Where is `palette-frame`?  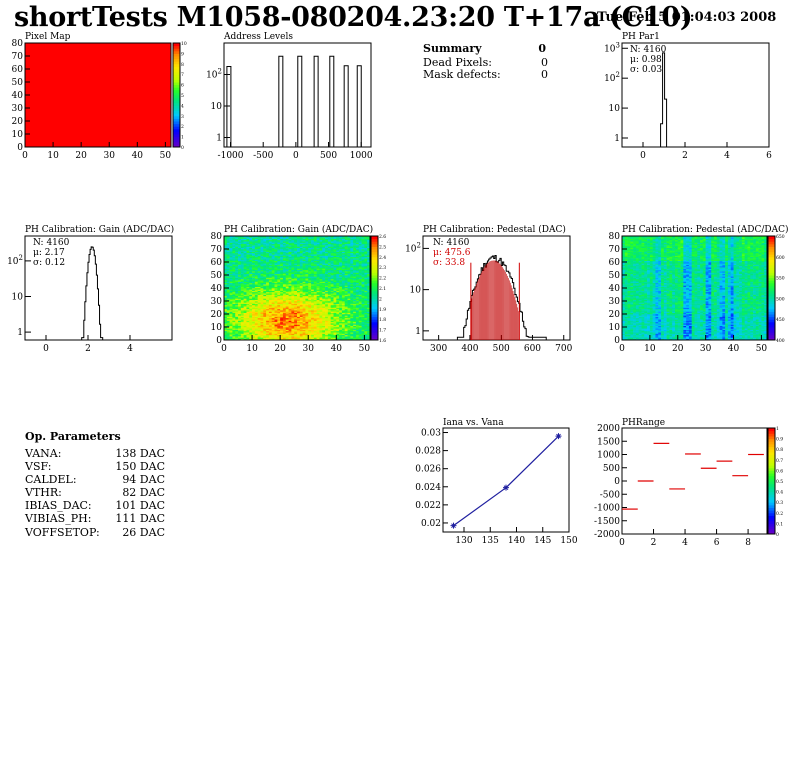
palette-frame is located at coordinates (176, 95).